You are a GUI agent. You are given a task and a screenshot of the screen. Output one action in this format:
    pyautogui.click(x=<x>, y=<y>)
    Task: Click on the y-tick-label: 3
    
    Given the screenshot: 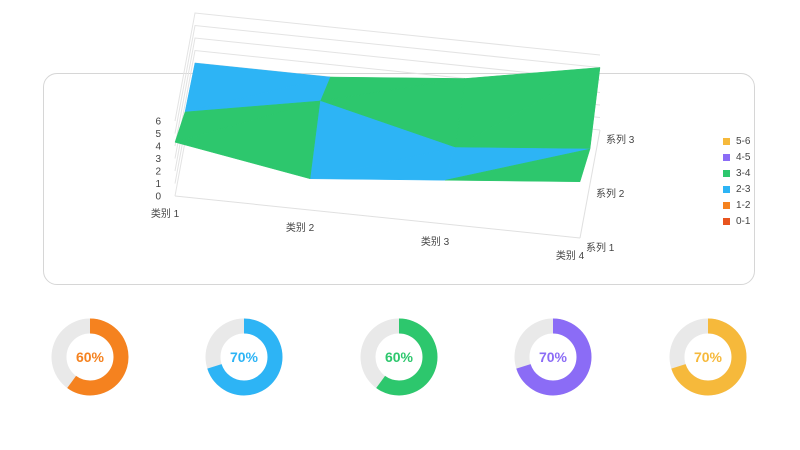 What is the action you would take?
    pyautogui.click(x=158, y=159)
    